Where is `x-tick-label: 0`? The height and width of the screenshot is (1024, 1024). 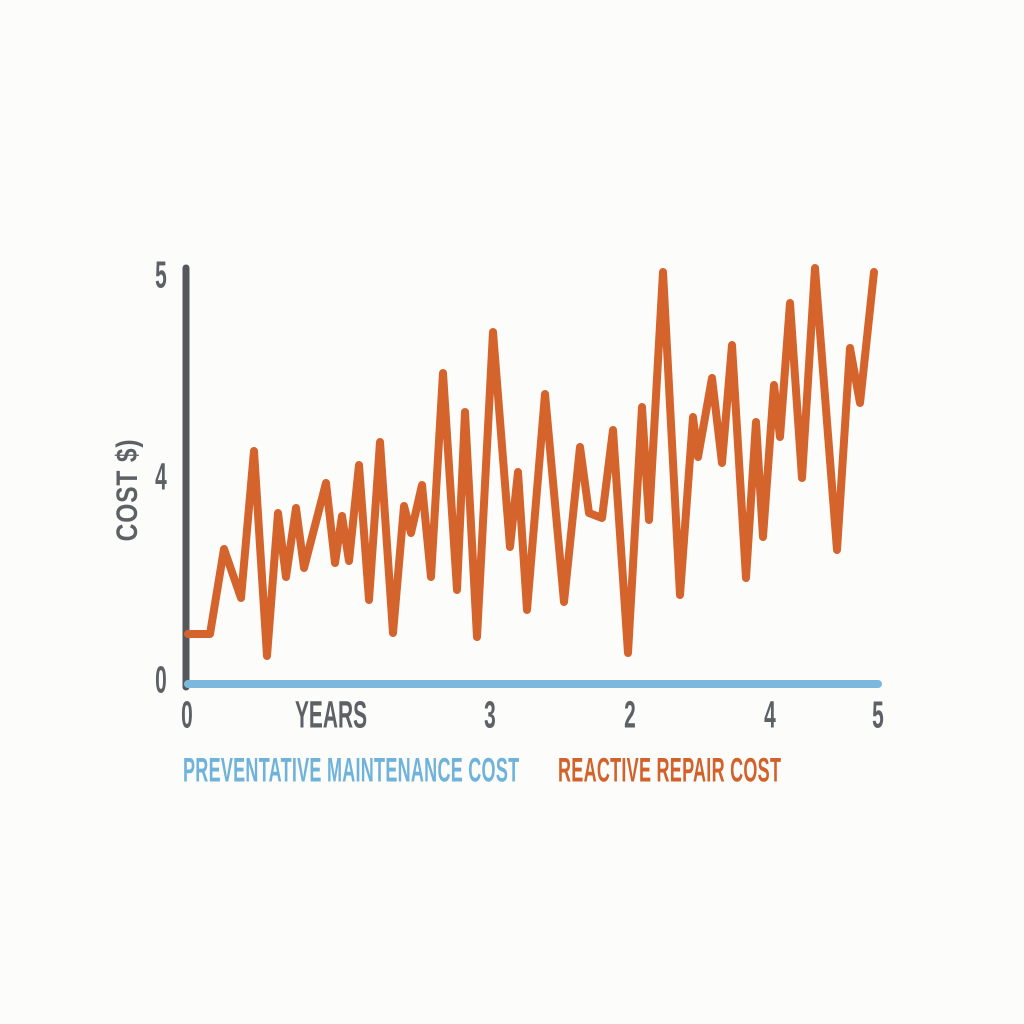 x-tick-label: 0 is located at coordinates (187, 715).